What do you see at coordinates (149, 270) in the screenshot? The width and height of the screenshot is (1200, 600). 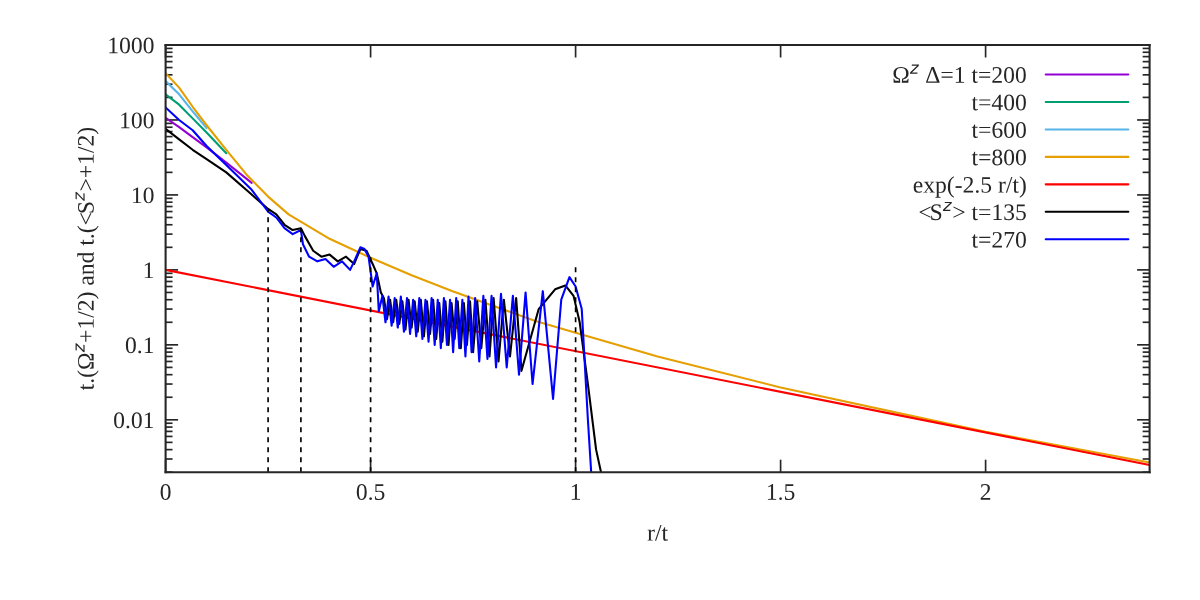 I see `y-tick-label: 1` at bounding box center [149, 270].